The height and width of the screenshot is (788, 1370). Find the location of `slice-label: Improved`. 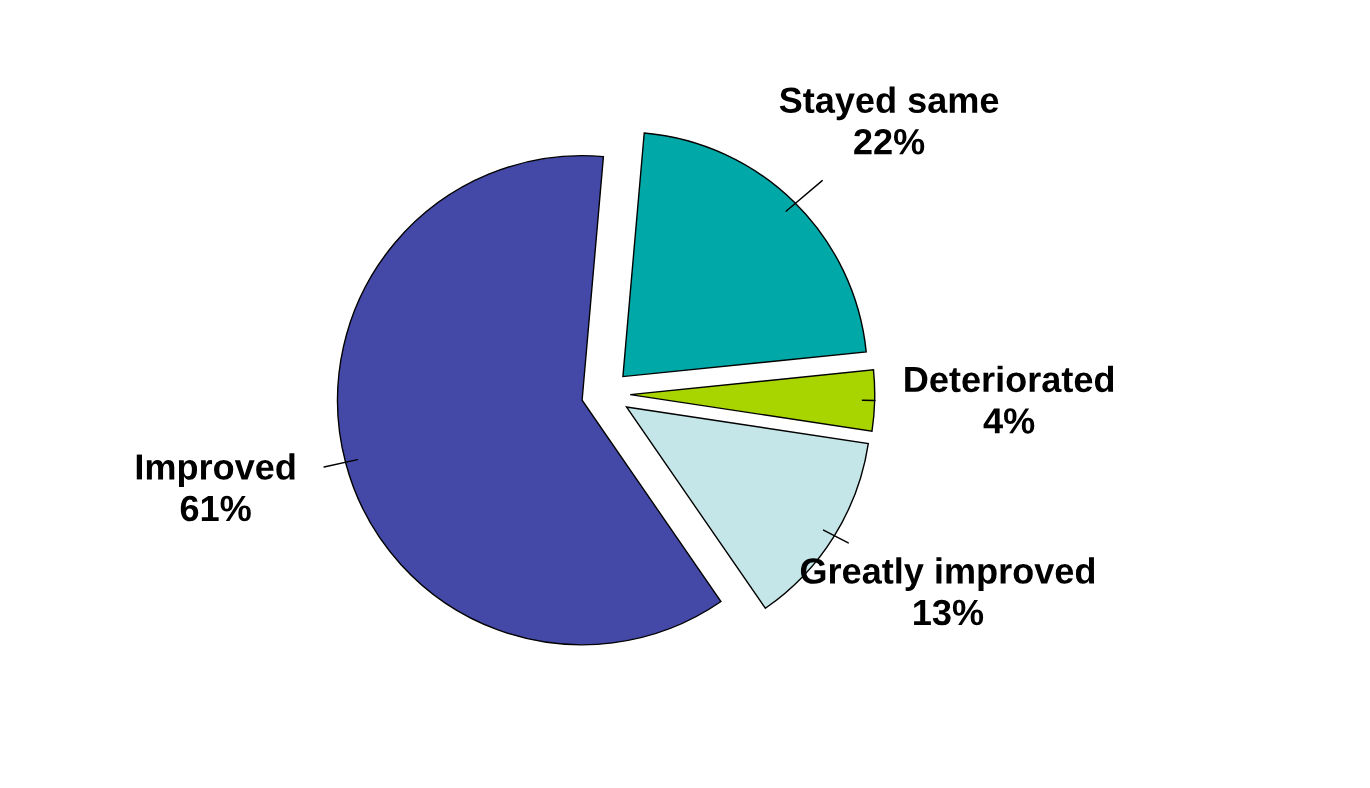

slice-label: Improved is located at coordinates (215, 470).